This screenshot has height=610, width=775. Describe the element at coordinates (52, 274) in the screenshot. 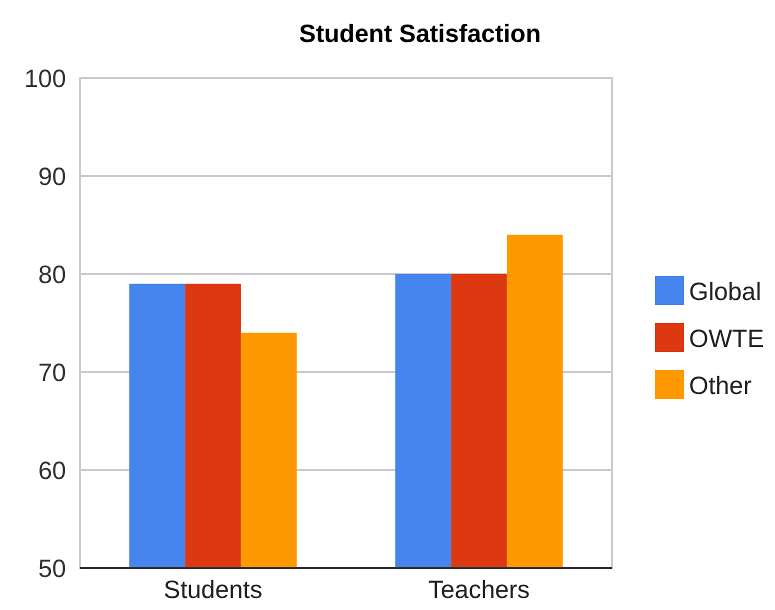

I see `y-tick-label: 80` at that location.